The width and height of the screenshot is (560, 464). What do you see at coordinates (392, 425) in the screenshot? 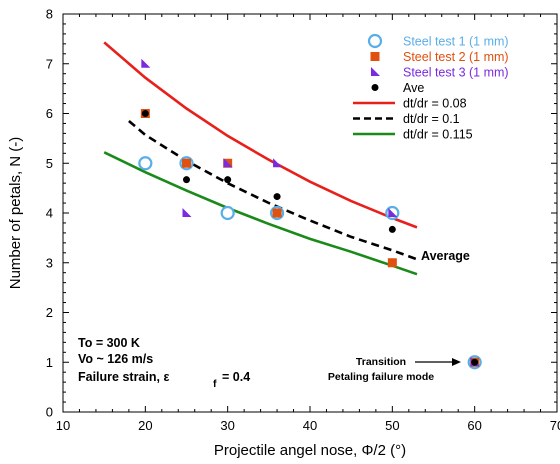
I see `x-tick-label-50: 50` at bounding box center [392, 425].